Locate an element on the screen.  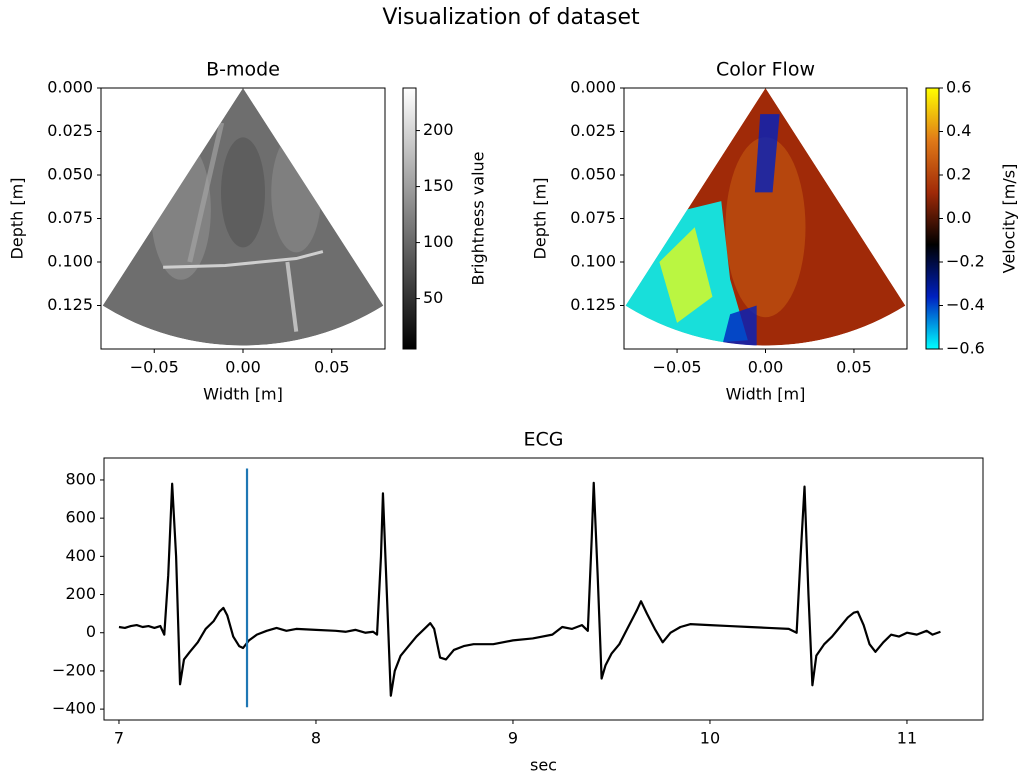
valve is located at coordinates (243, 259).